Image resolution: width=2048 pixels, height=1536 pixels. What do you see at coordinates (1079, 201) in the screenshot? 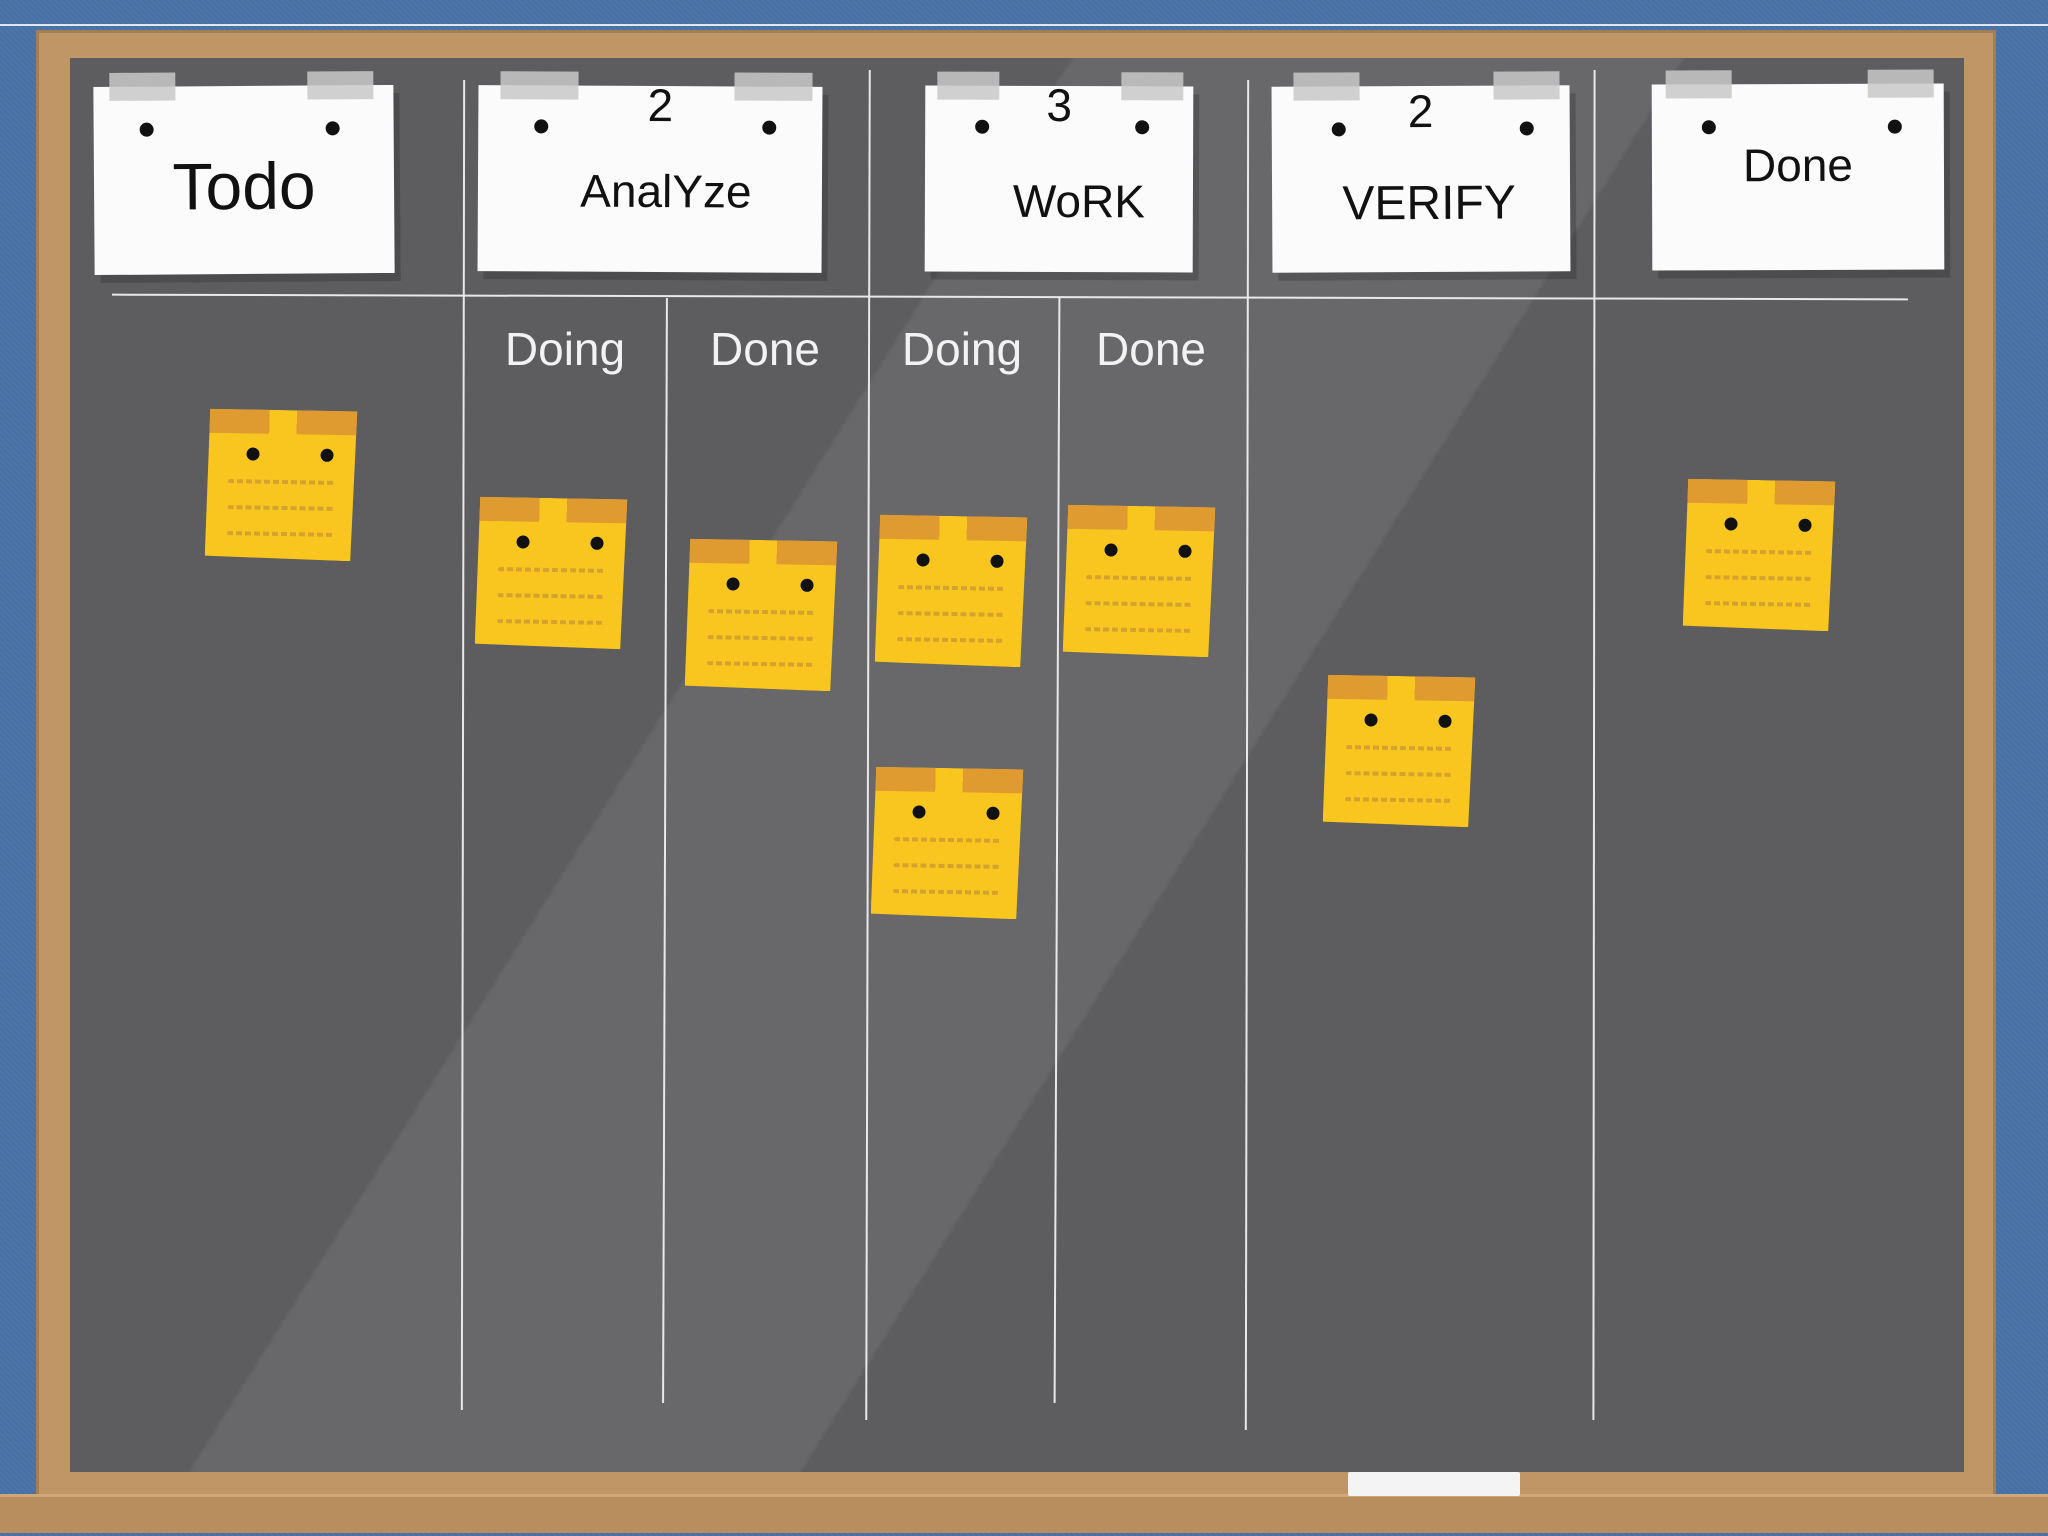
I see `column-title: WoRK` at bounding box center [1079, 201].